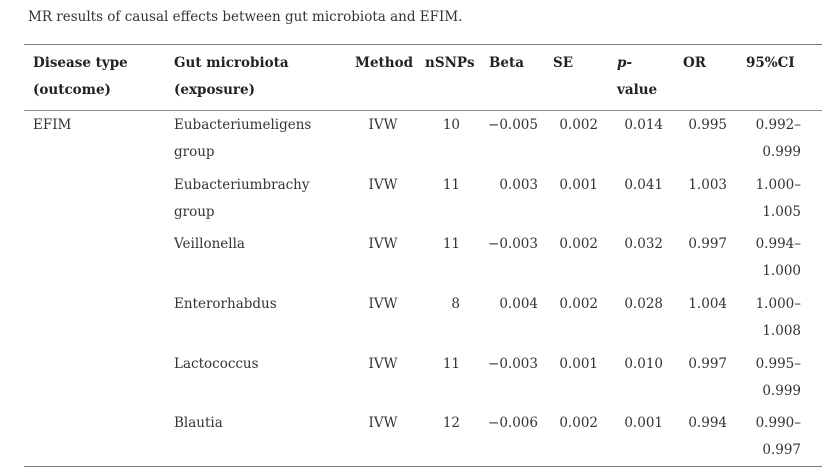 Image resolution: width=835 pixels, height=473 pixels. Describe the element at coordinates (242, 198) in the screenshot. I see `cell-microbiota: Eubacteriumbrachy group` at that location.